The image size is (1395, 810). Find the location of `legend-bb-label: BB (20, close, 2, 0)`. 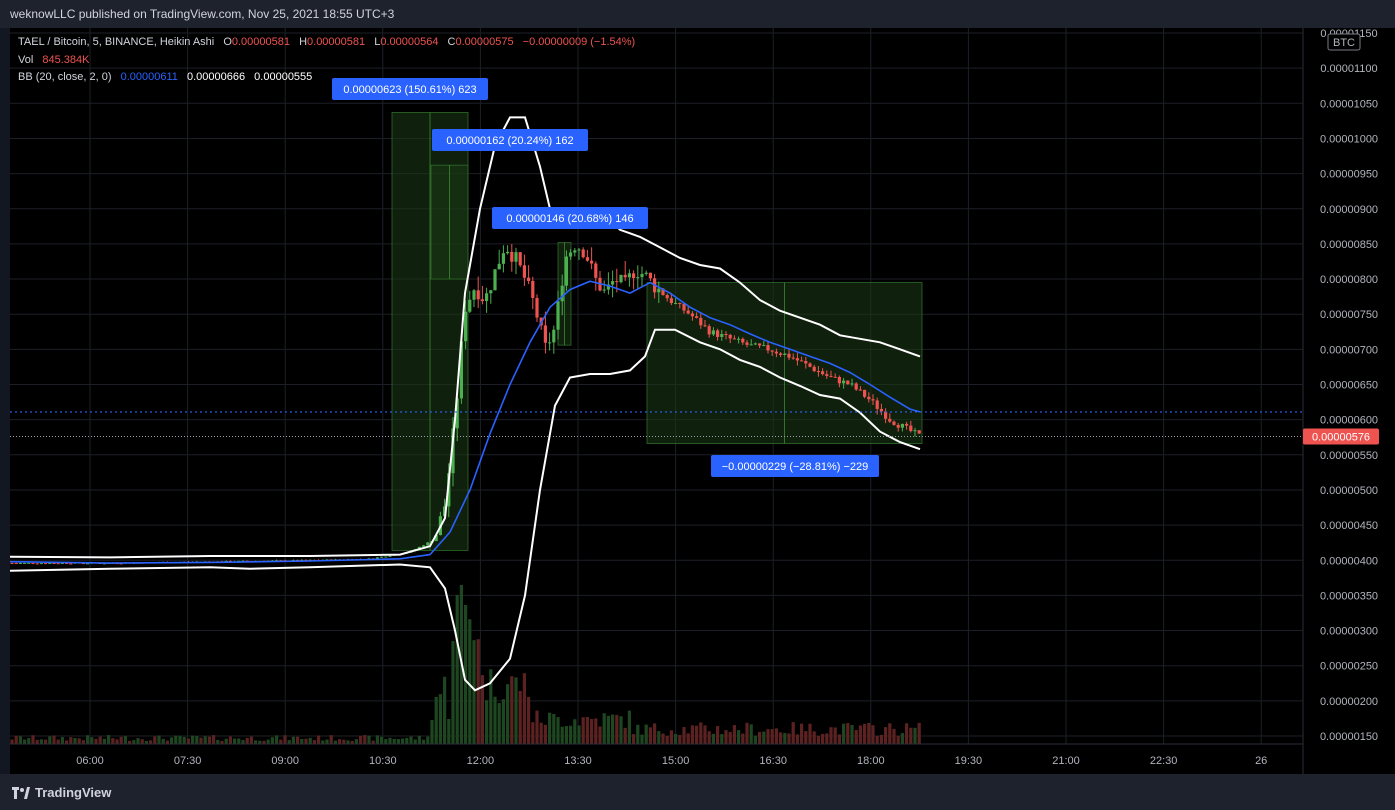

legend-bb-label: BB (20, close, 2, 0) is located at coordinates (65, 77).